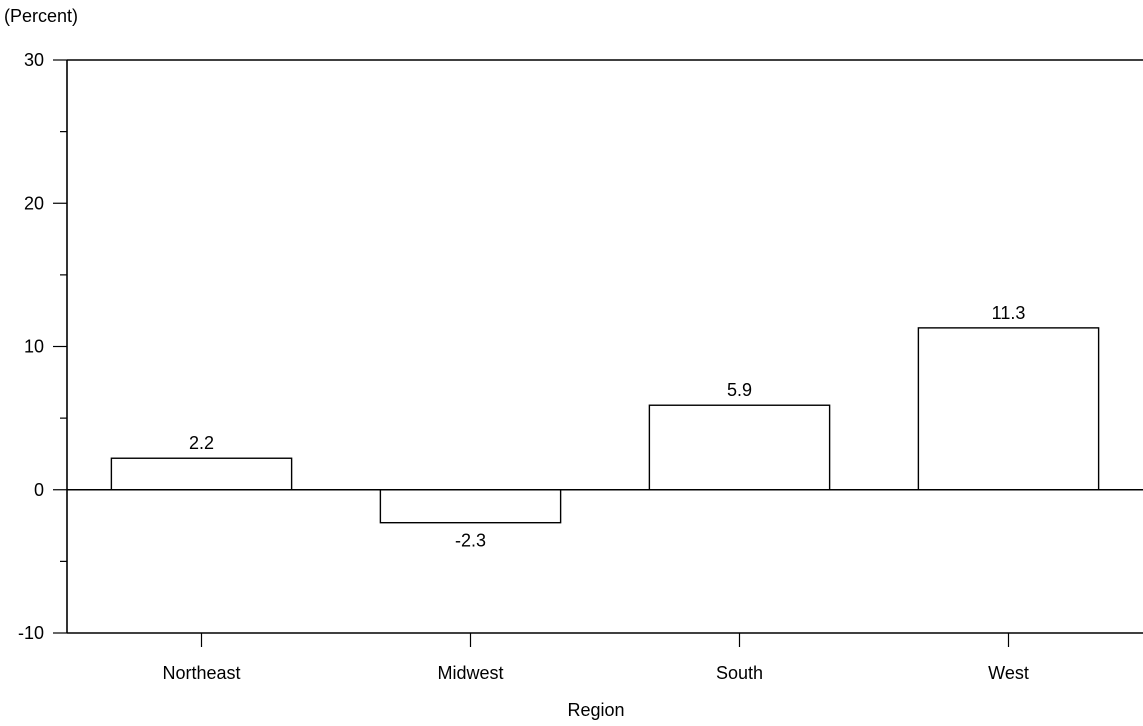  I want to click on x-axis-title: Region, so click(595, 710).